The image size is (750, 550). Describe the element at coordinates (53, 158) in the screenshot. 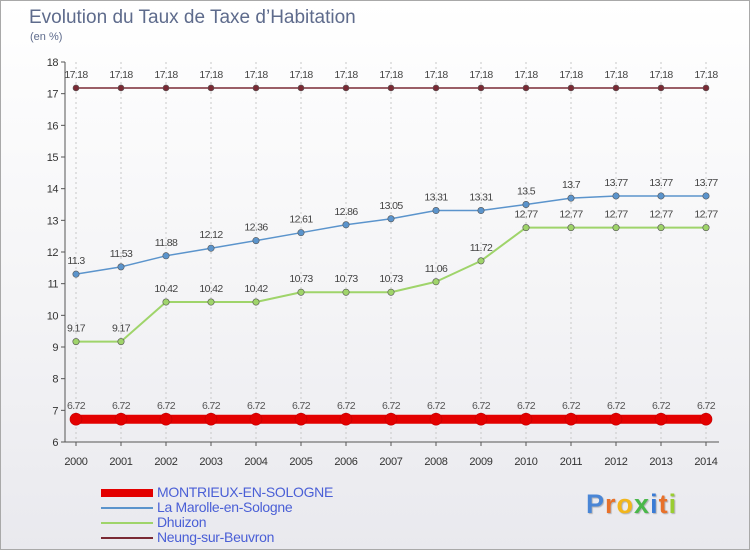

I see `y-tick-label: 15` at that location.